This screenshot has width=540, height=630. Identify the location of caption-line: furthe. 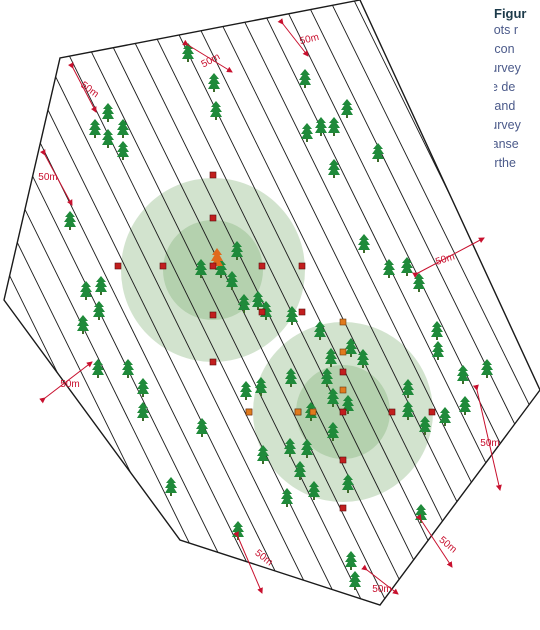
(505, 163).